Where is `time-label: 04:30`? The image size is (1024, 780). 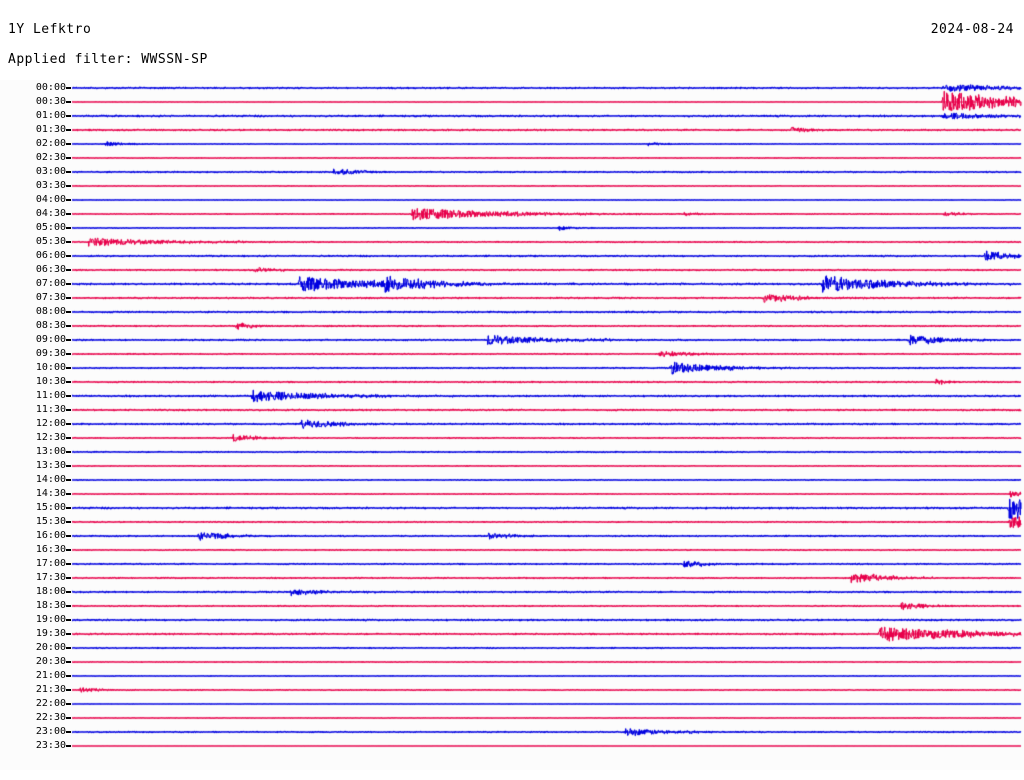
time-label: 04:30 is located at coordinates (50, 213).